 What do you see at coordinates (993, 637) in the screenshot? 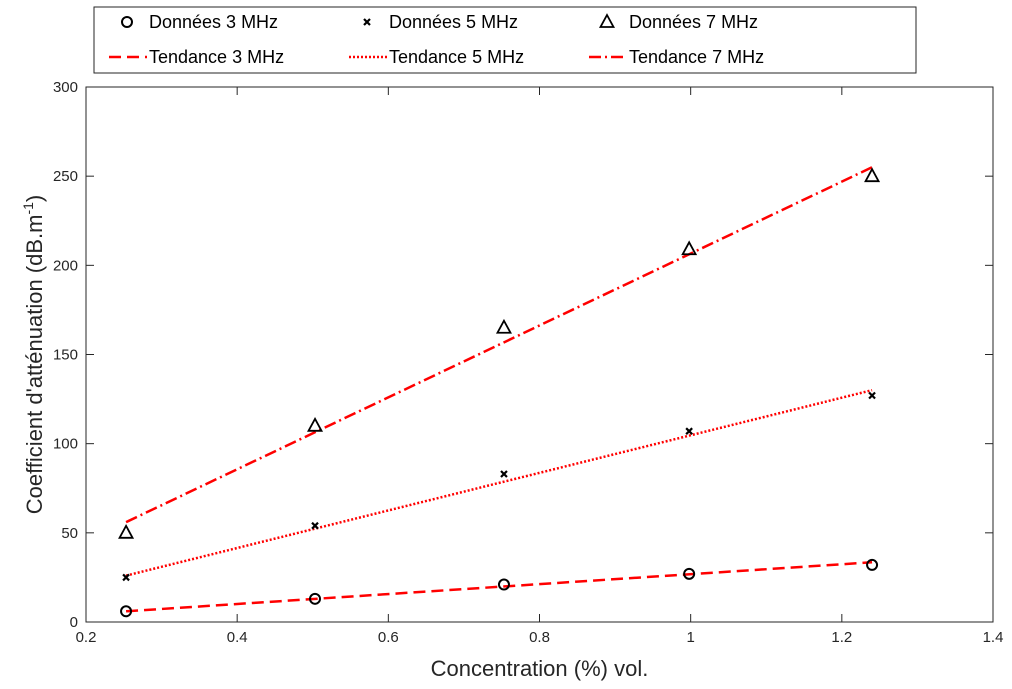
I see `x-tick-label: 1.4` at bounding box center [993, 637].